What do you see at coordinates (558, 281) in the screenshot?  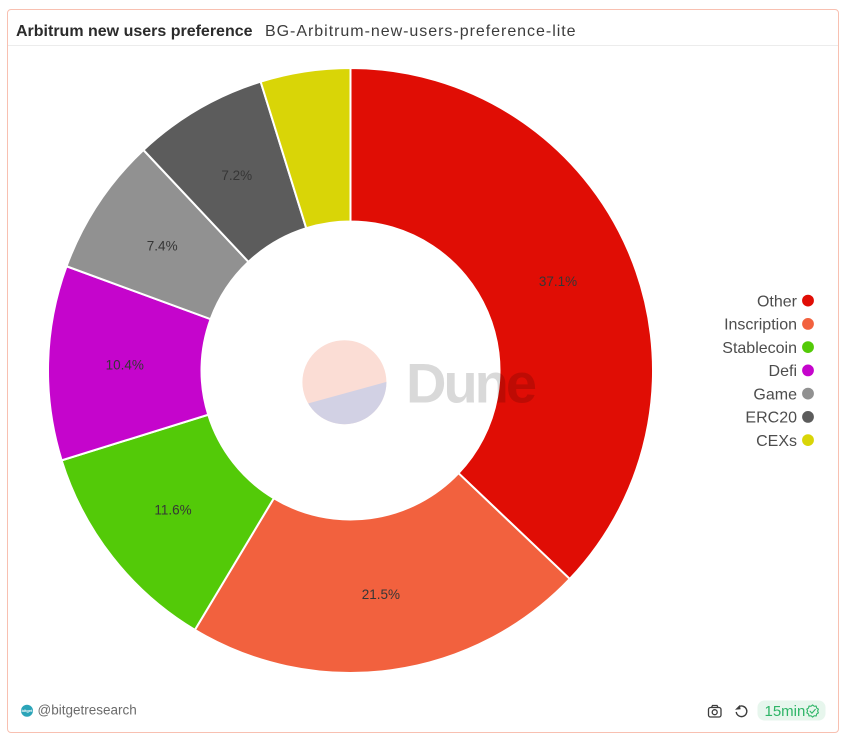 I see `svg-text: 37.1%` at bounding box center [558, 281].